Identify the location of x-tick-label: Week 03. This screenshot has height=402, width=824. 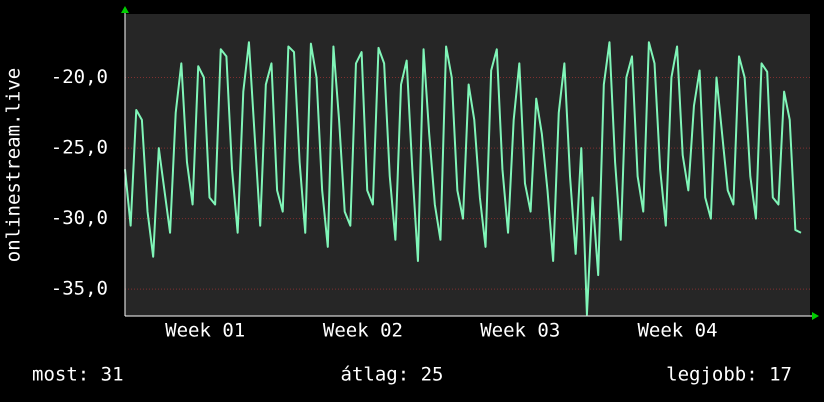
(520, 331).